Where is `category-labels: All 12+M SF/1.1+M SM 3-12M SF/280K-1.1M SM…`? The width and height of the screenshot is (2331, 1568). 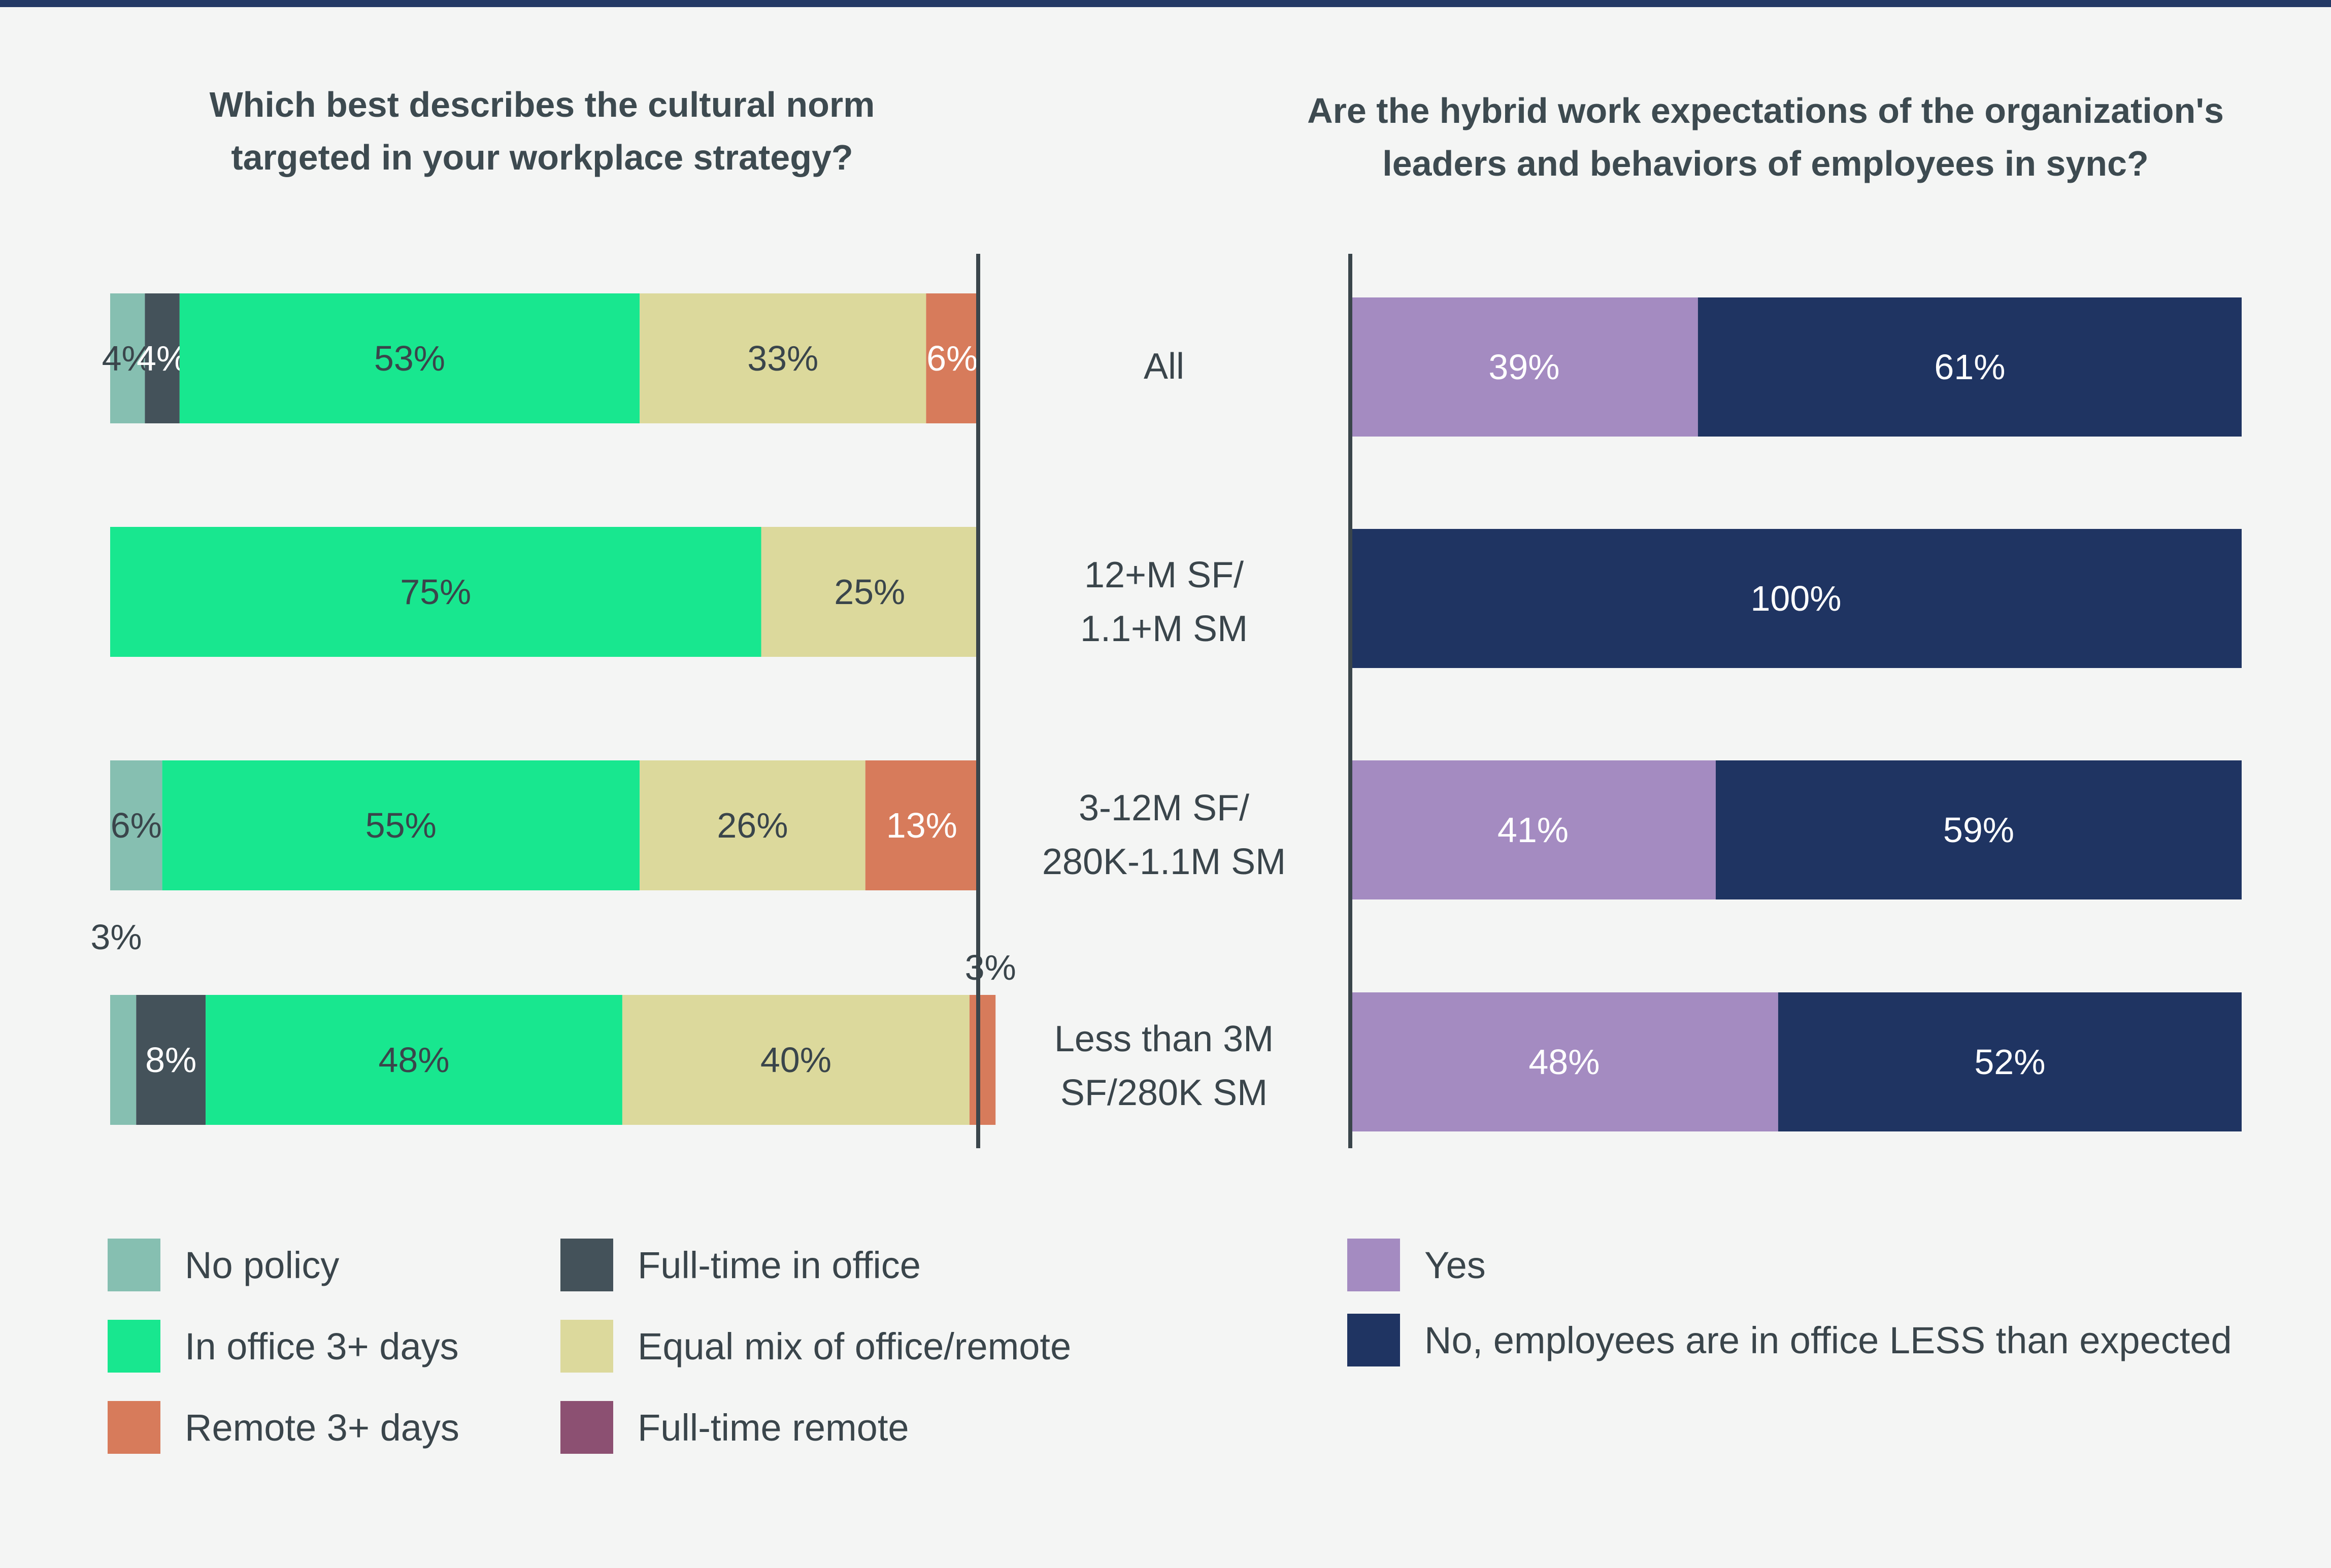 category-labels: All 12+M SF/1.1+M SM 3-12M SF/280K-1.1M SM… is located at coordinates (1164, 730).